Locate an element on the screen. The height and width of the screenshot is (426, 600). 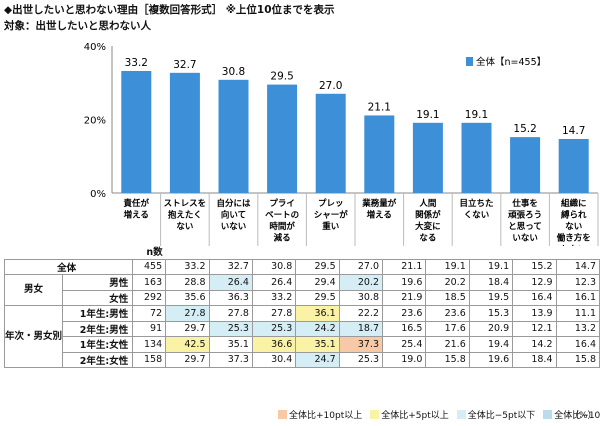
y-tick-label: 0% is located at coordinates (98, 194).